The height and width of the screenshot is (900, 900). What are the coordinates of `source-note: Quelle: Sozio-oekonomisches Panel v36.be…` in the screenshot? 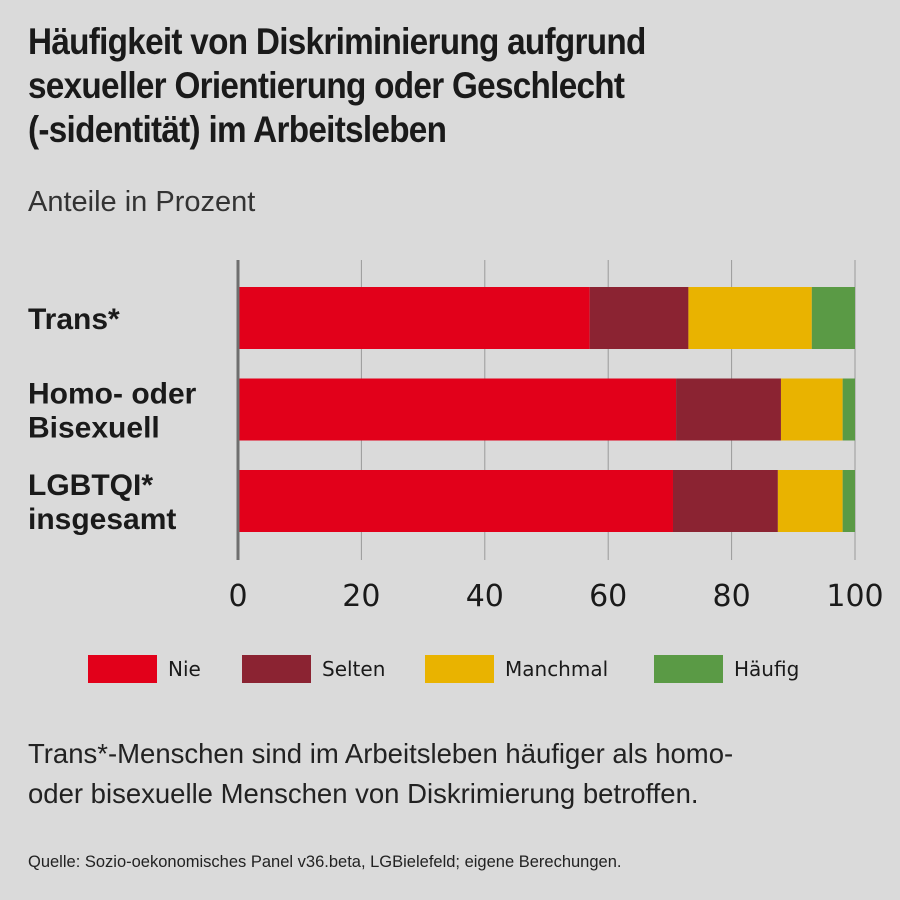 It's located at (325, 862).